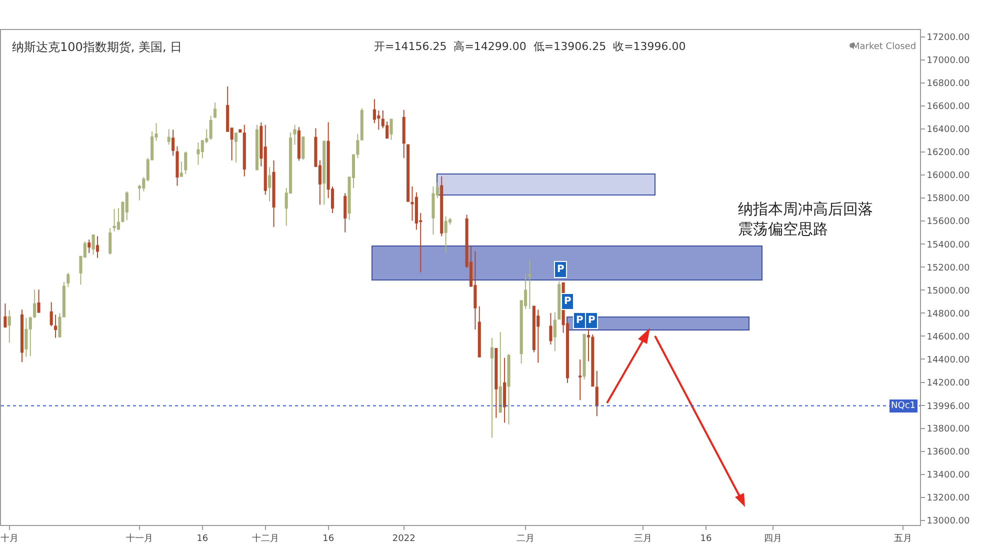 The height and width of the screenshot is (545, 999). Describe the element at coordinates (773, 539) in the screenshot. I see `x-tick-label: 四月` at that location.